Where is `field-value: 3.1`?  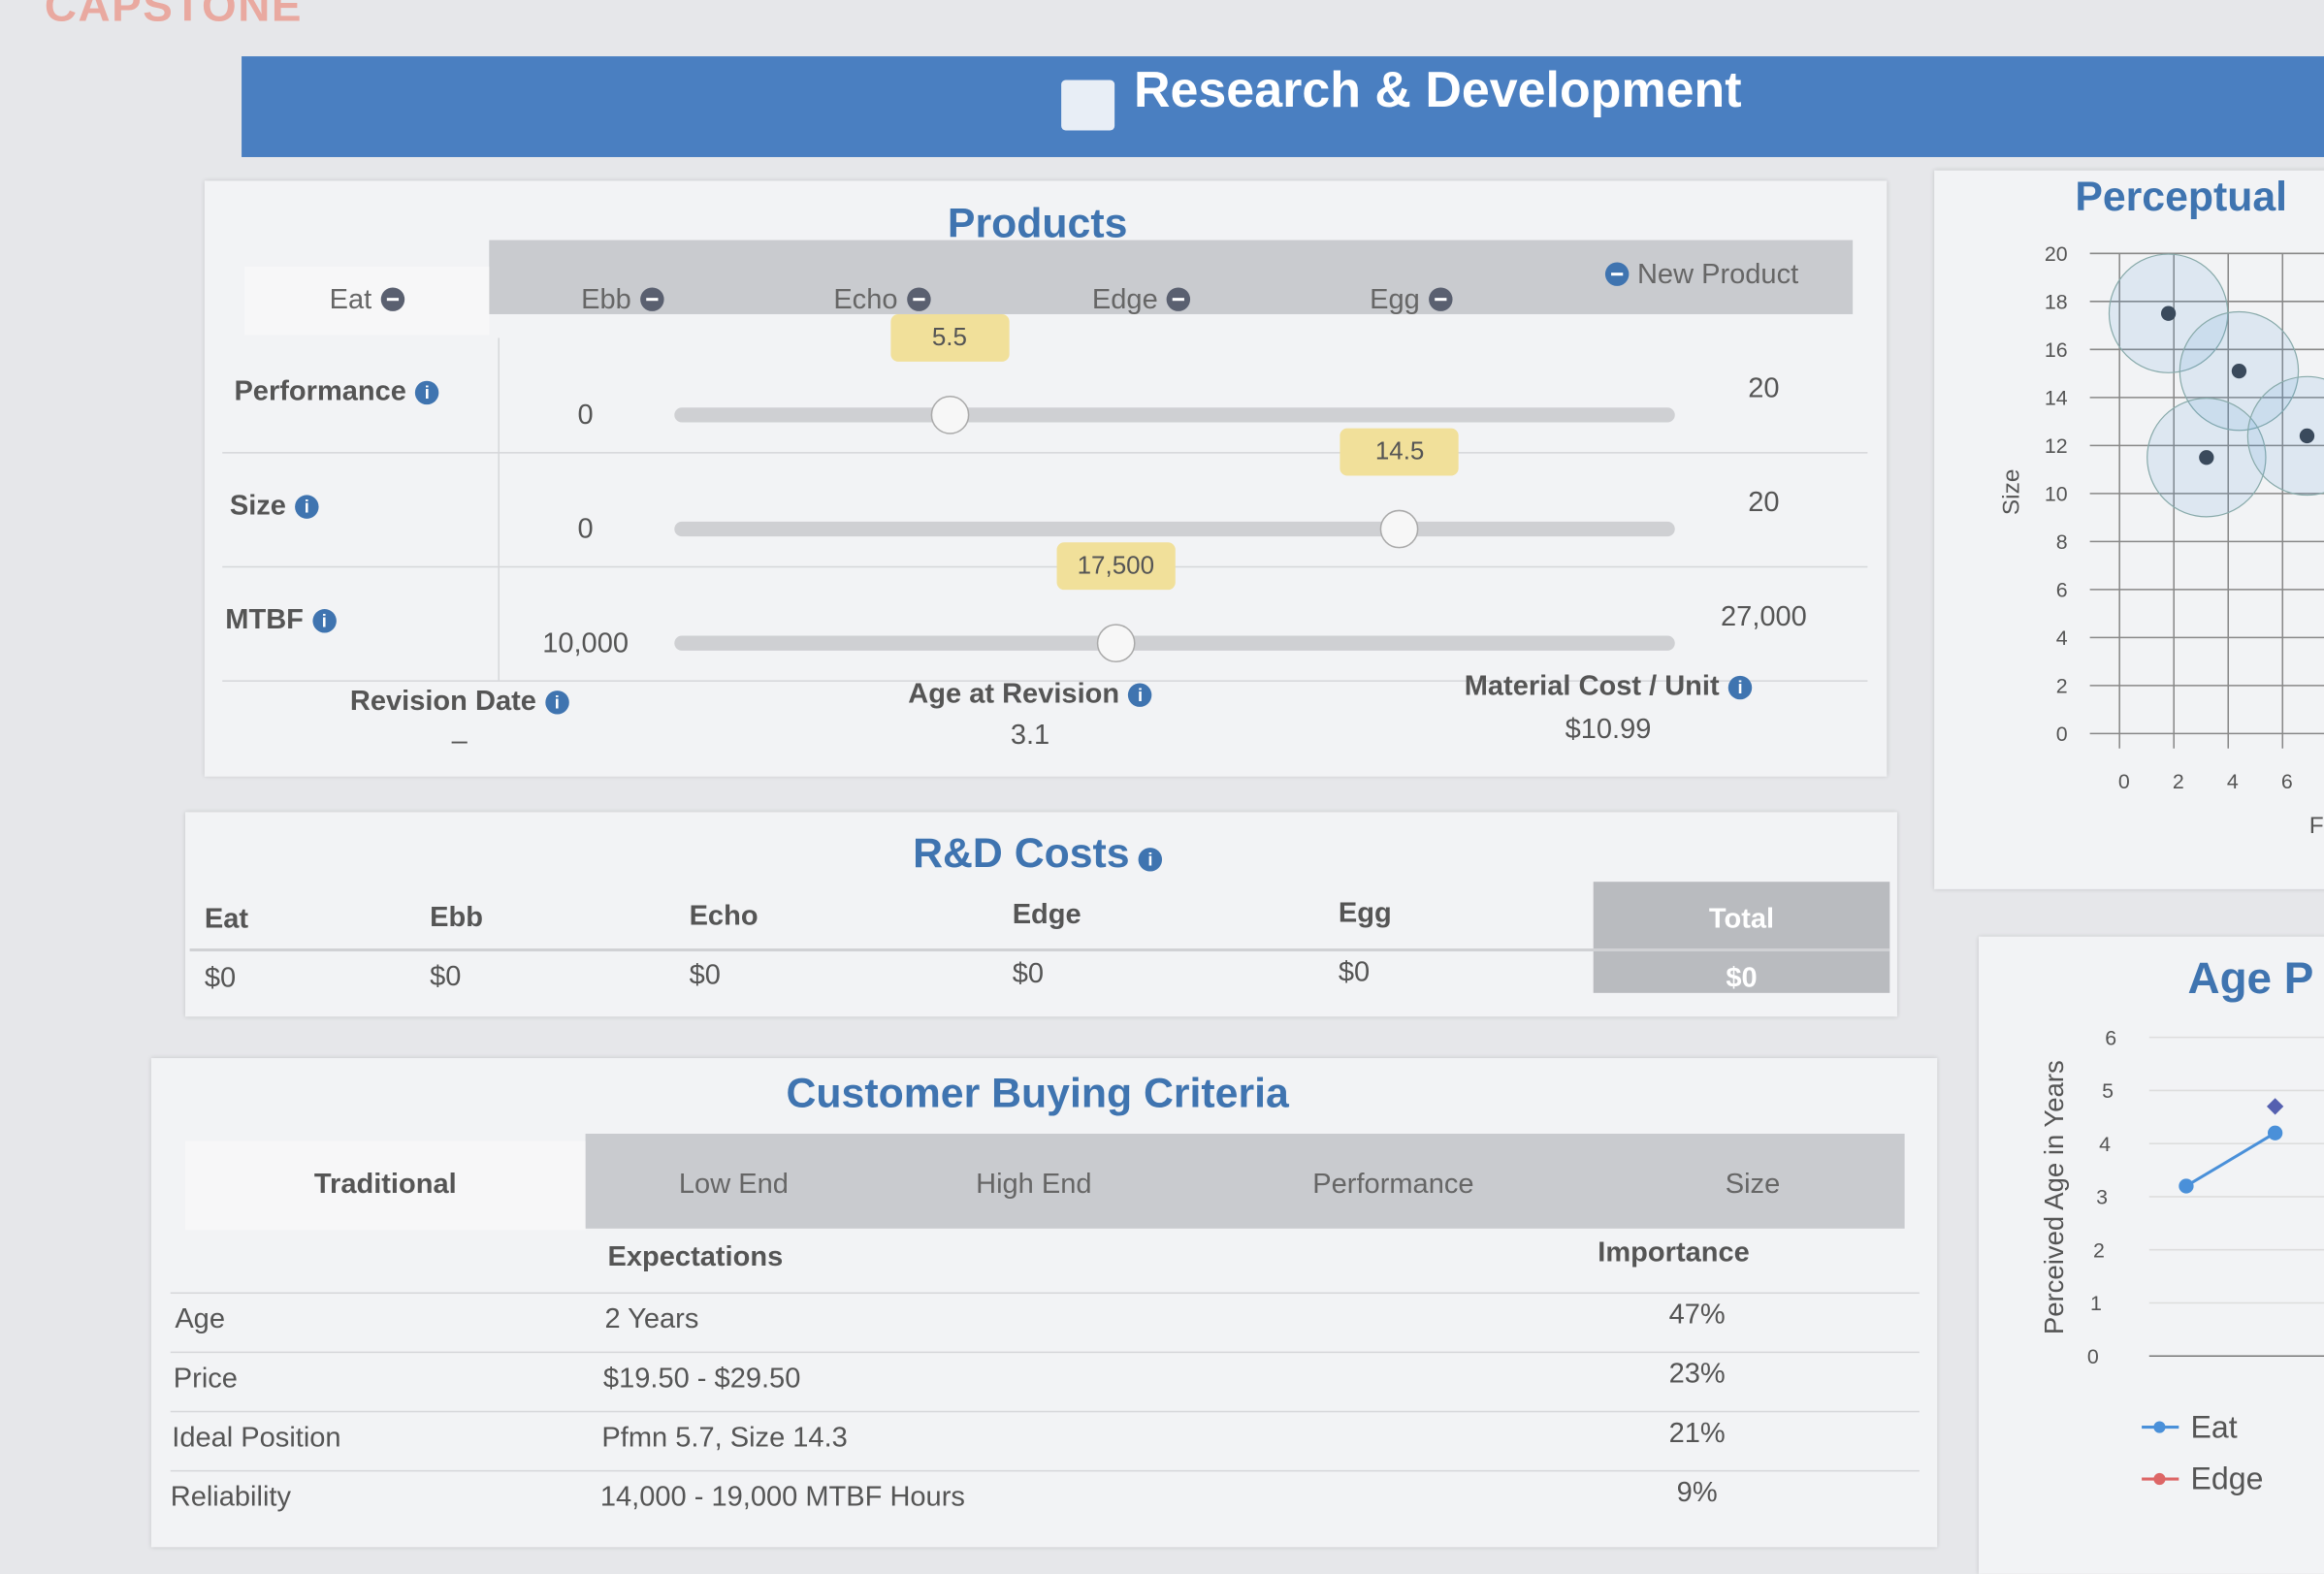
field-value: 3.1 is located at coordinates (1029, 737).